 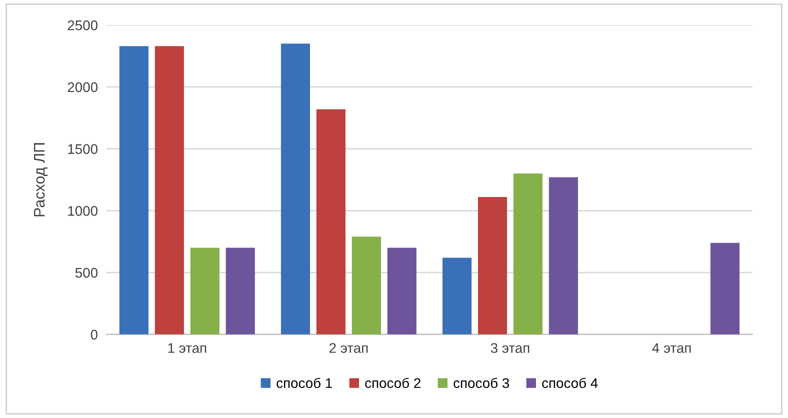 What do you see at coordinates (570, 383) in the screenshot?
I see `legend-label: способ 4` at bounding box center [570, 383].